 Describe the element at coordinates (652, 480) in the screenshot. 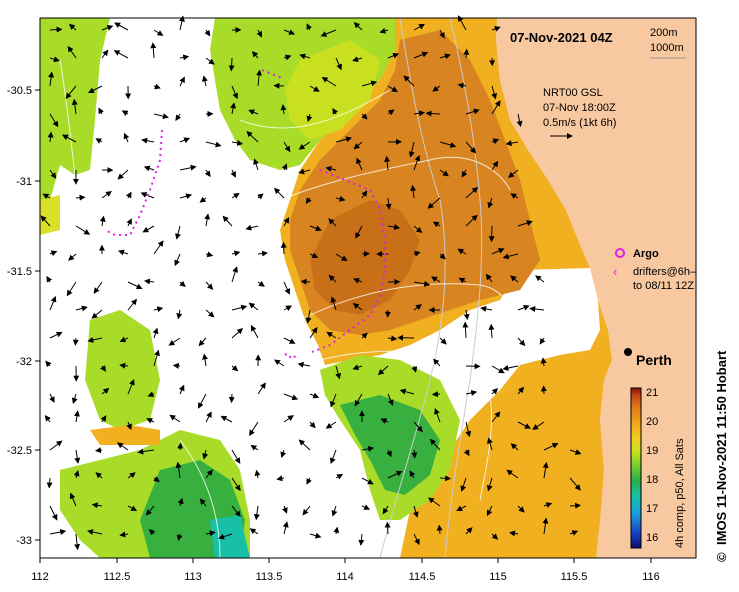

I see `colorbar-tick: 18` at that location.